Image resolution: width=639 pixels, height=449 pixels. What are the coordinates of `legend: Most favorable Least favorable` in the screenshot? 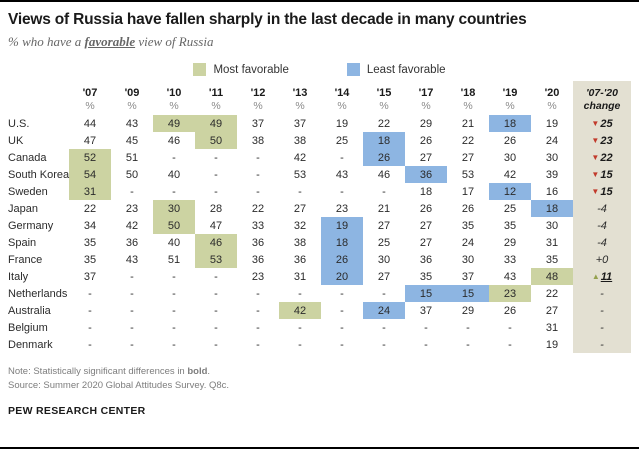 It's located at (319, 69).